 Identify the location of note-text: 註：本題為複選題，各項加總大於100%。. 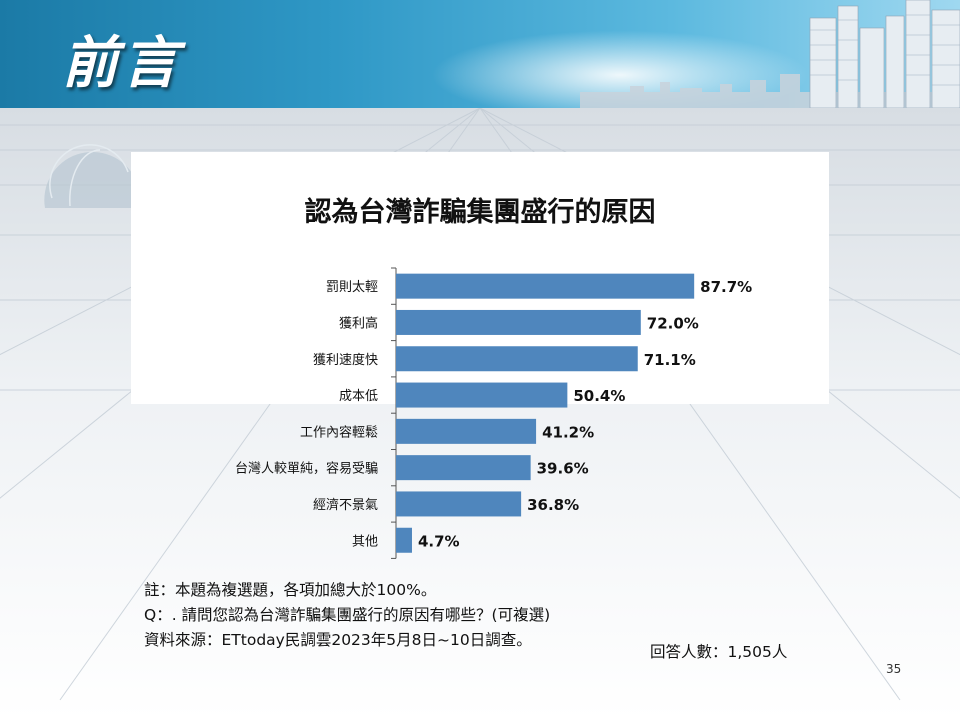
(290, 590).